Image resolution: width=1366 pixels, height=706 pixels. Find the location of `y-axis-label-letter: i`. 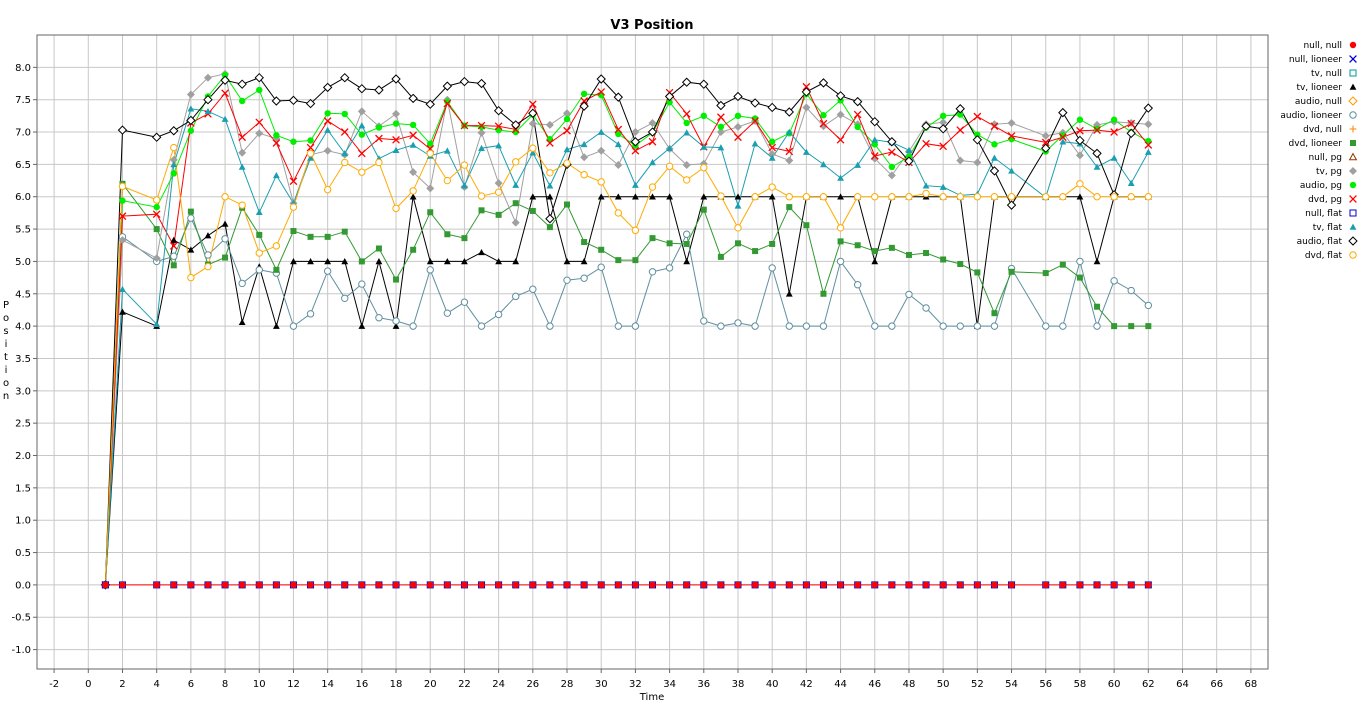

y-axis-label-letter: i is located at coordinates (6, 370).